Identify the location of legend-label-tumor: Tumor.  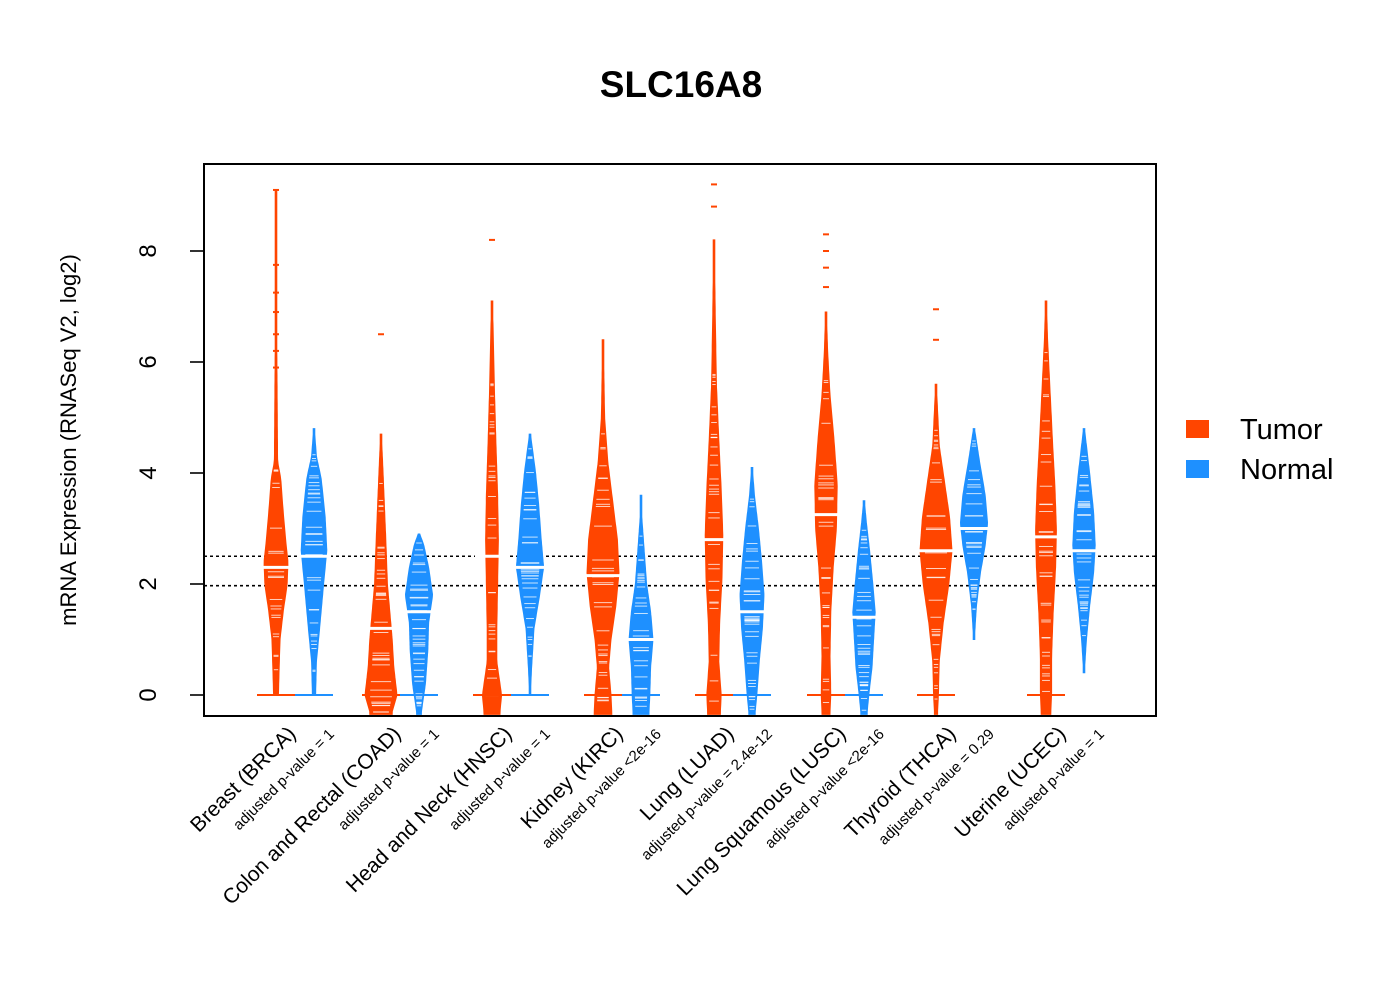
(1281, 430).